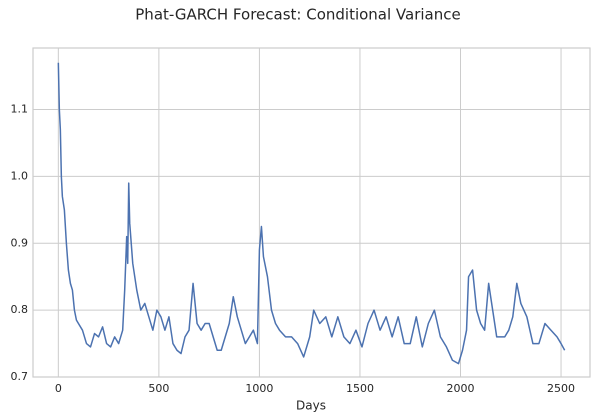 The image size is (597, 417). Describe the element at coordinates (311, 406) in the screenshot. I see `x-axis-label: Days` at that location.